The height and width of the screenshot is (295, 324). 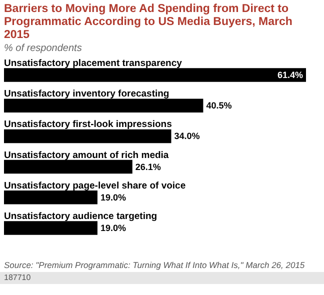 I want to click on text: 187710, so click(x=162, y=278).